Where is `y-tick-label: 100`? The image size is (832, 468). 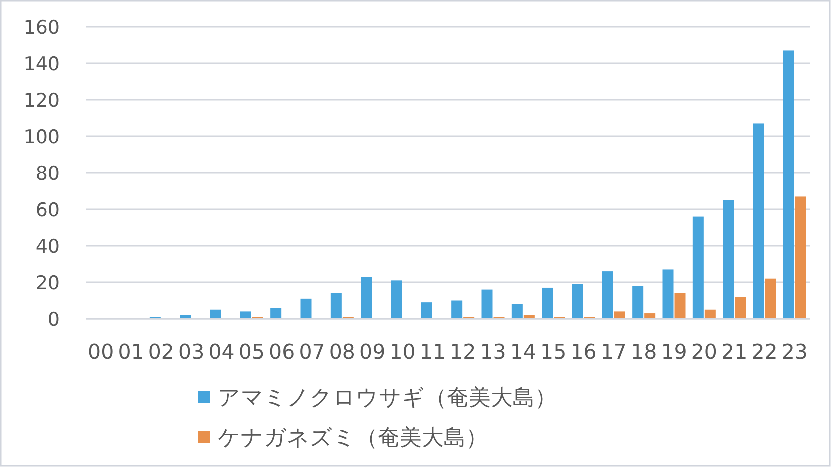 y-tick-label: 100 is located at coordinates (42, 137).